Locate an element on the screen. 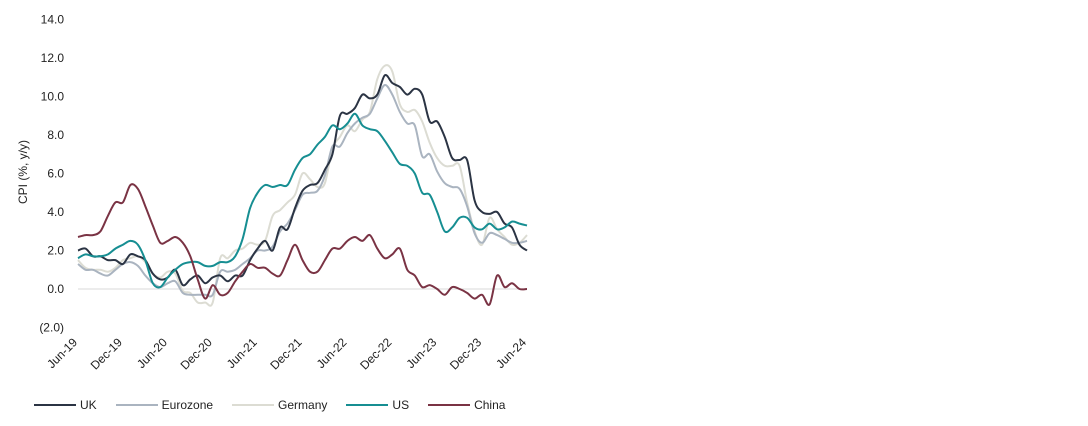 Image resolution: width=1088 pixels, height=426 pixels. x-tick-label: Dec-21 is located at coordinates (285, 353).